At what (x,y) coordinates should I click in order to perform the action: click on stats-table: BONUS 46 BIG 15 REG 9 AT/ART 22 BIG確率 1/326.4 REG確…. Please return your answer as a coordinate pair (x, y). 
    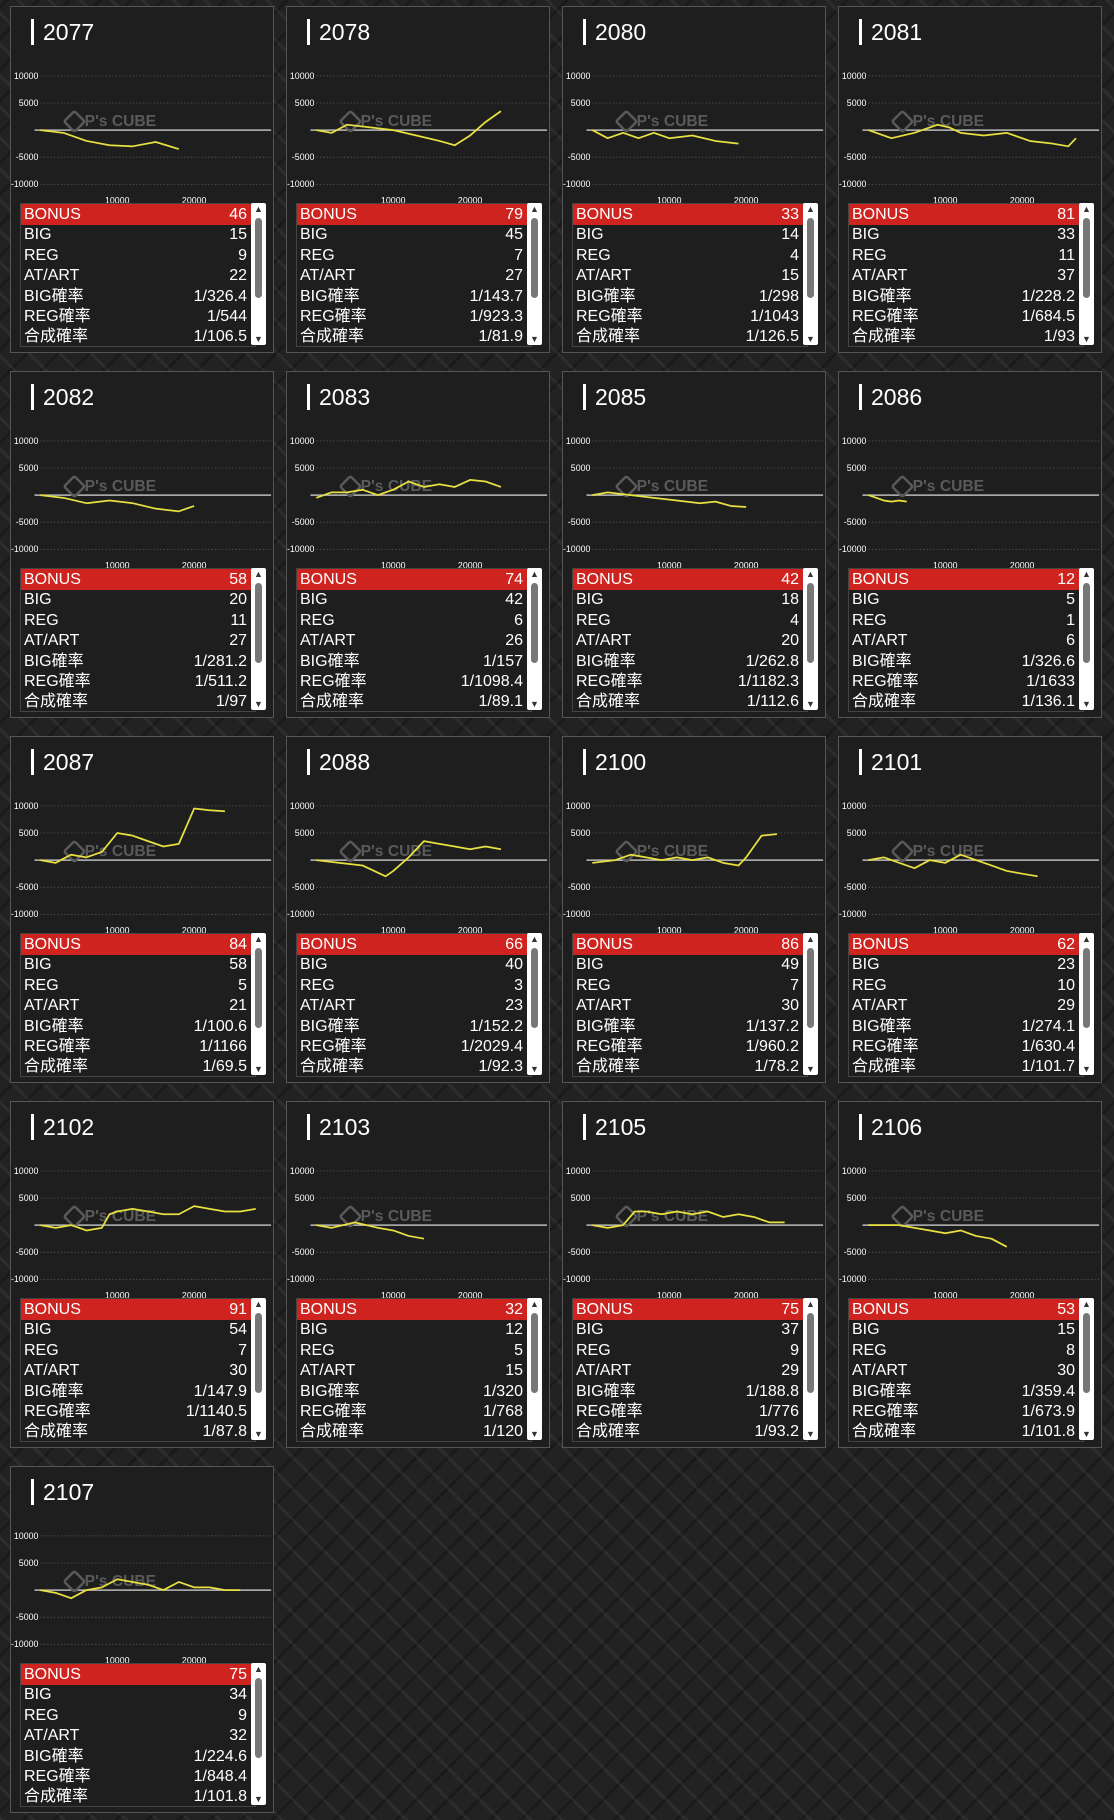
    Looking at the image, I should click on (138, 275).